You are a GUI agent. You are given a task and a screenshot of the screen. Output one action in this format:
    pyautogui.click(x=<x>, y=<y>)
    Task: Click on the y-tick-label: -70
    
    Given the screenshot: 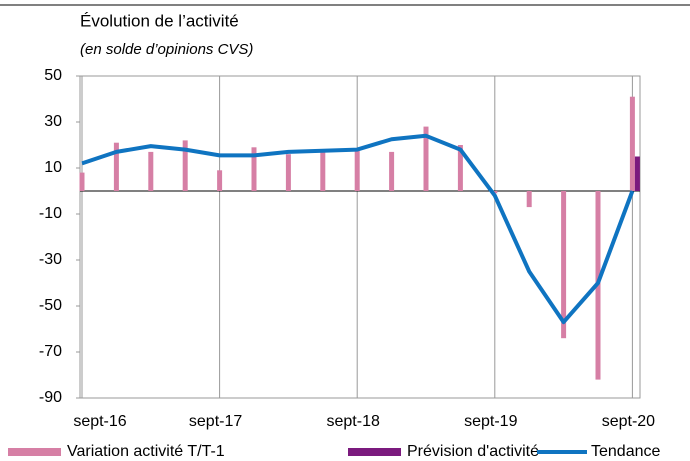 What is the action you would take?
    pyautogui.click(x=50, y=351)
    